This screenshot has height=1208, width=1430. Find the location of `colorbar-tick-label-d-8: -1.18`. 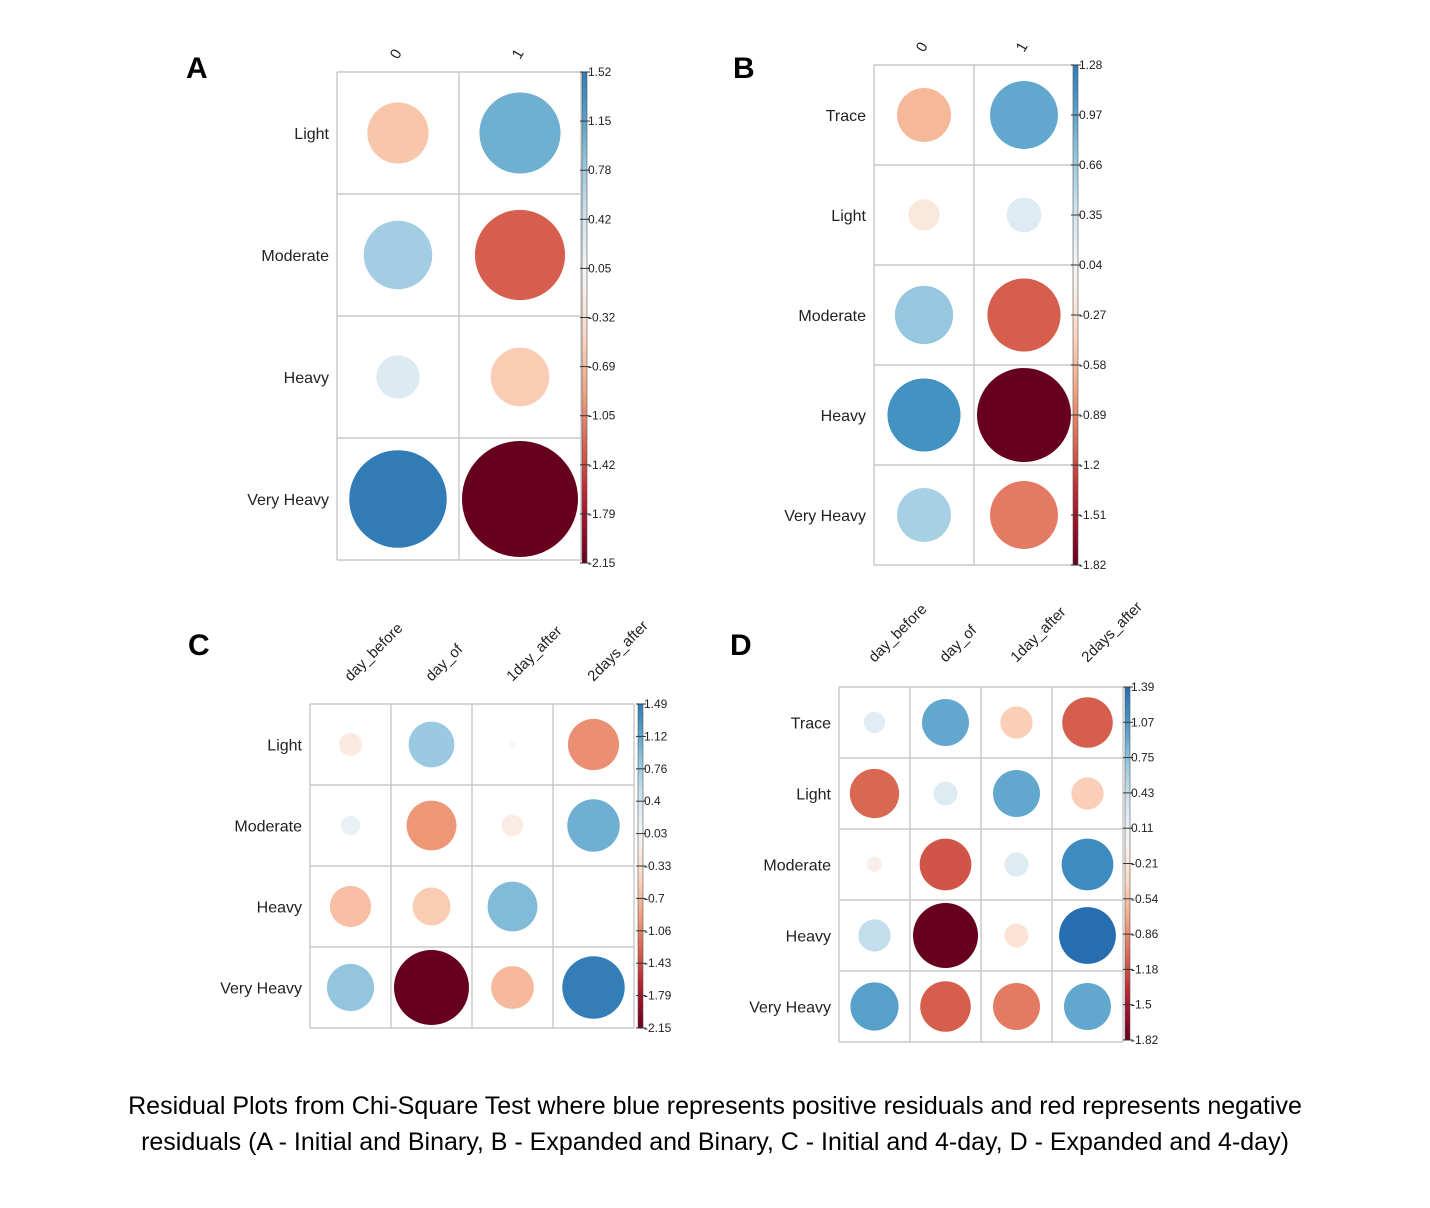

colorbar-tick-label-d-8: -1.18 is located at coordinates (1145, 969).